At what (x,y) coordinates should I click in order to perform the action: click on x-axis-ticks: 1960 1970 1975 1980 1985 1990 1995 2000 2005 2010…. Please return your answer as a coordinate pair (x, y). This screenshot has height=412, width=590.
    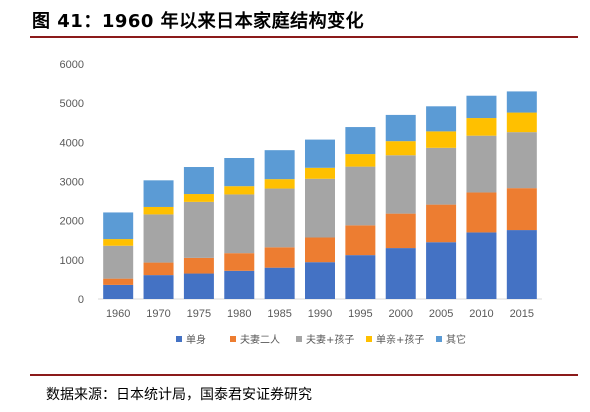
    Looking at the image, I should click on (320, 314).